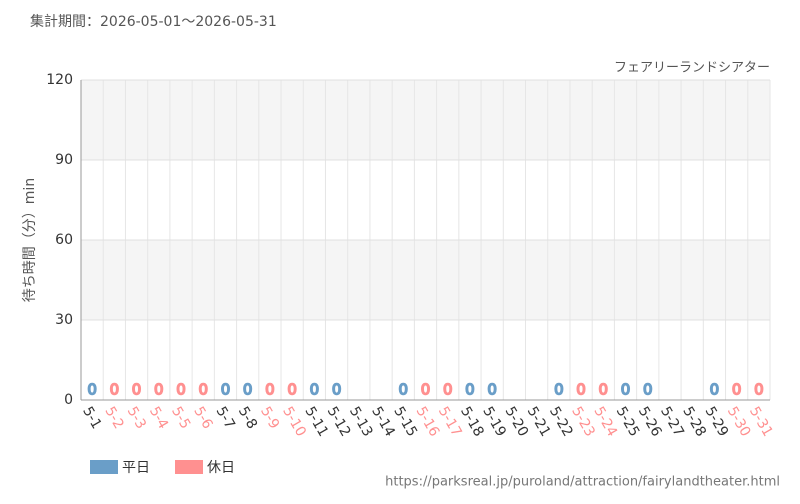 The width and height of the screenshot is (800, 504). Describe the element at coordinates (180, 418) in the screenshot. I see `x-tick-label: 5-5` at that location.